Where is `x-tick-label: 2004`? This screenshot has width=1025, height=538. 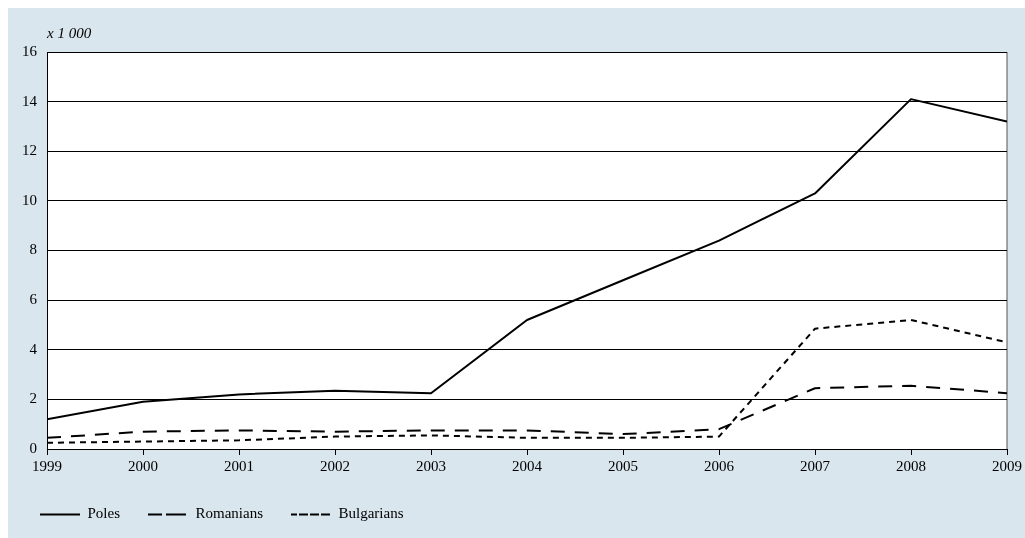 x-tick-label: 2004 is located at coordinates (527, 465).